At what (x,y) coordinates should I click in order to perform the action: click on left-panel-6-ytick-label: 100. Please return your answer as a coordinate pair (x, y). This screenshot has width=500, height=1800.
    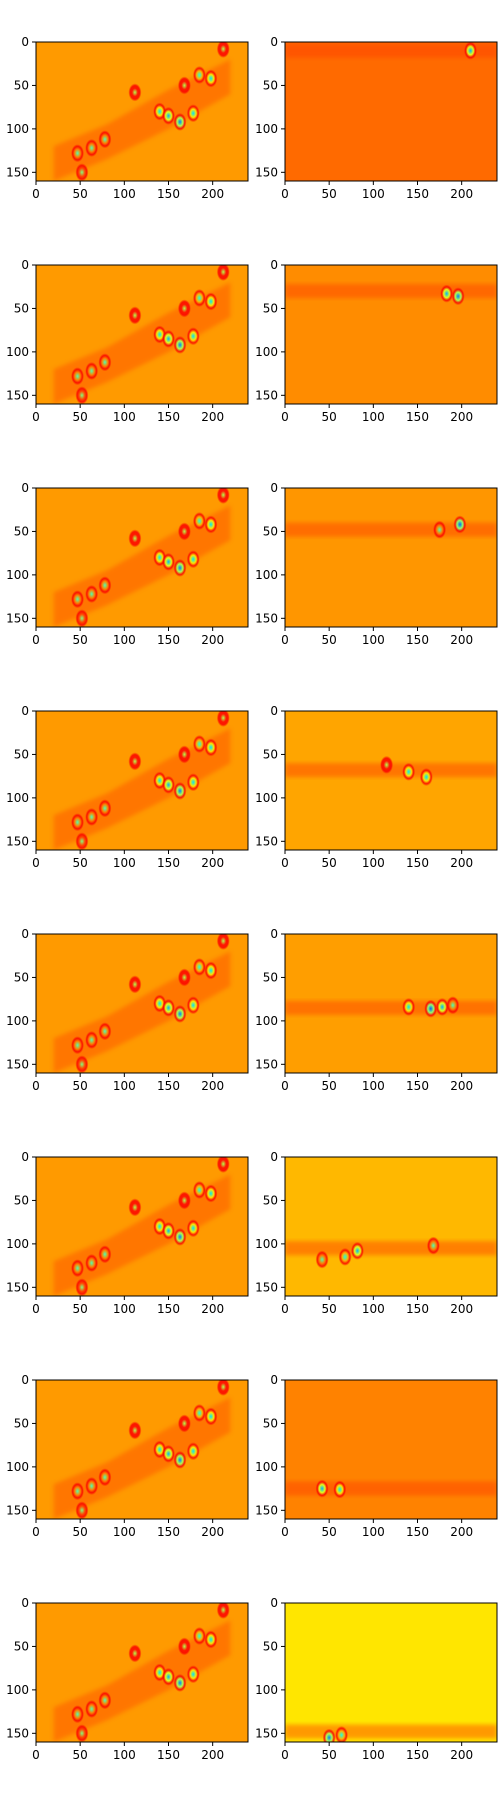
    Looking at the image, I should click on (17, 1244).